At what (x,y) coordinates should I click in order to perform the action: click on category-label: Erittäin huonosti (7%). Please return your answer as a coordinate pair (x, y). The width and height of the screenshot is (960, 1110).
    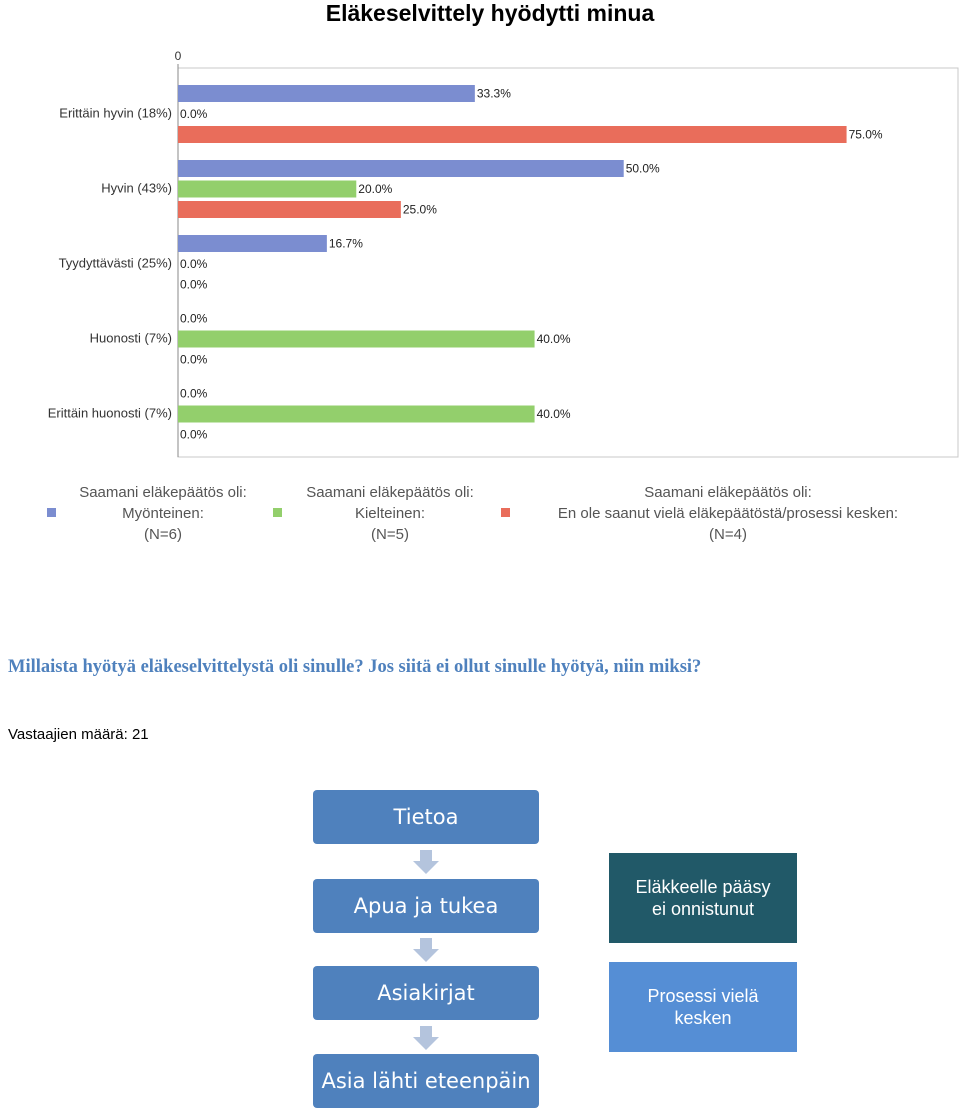
    Looking at the image, I should click on (110, 412).